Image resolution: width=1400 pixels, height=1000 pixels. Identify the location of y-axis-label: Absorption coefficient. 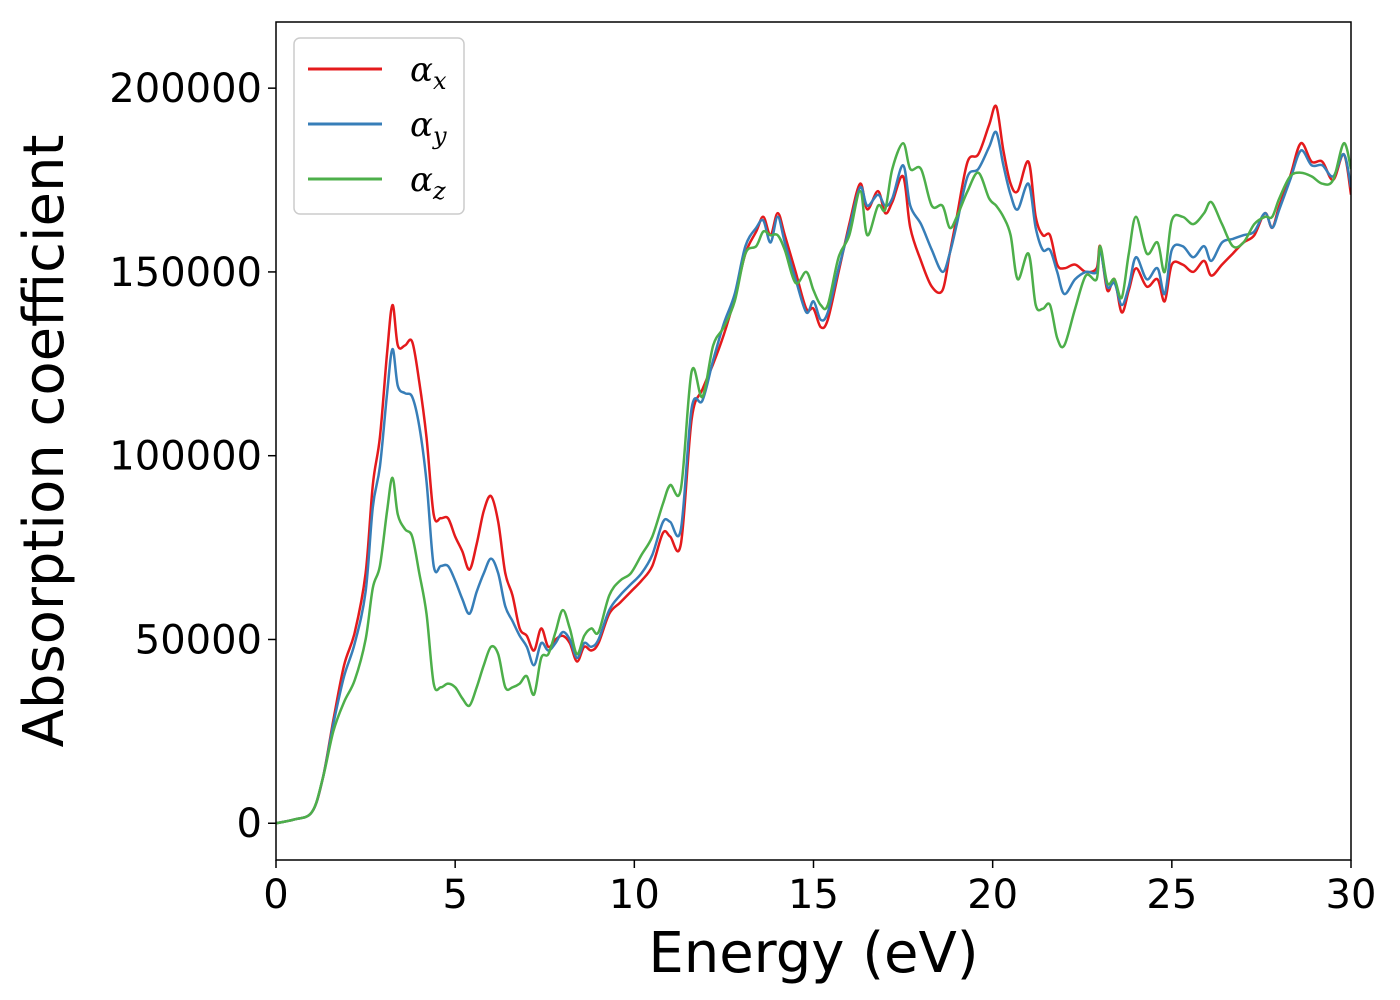
(44, 441).